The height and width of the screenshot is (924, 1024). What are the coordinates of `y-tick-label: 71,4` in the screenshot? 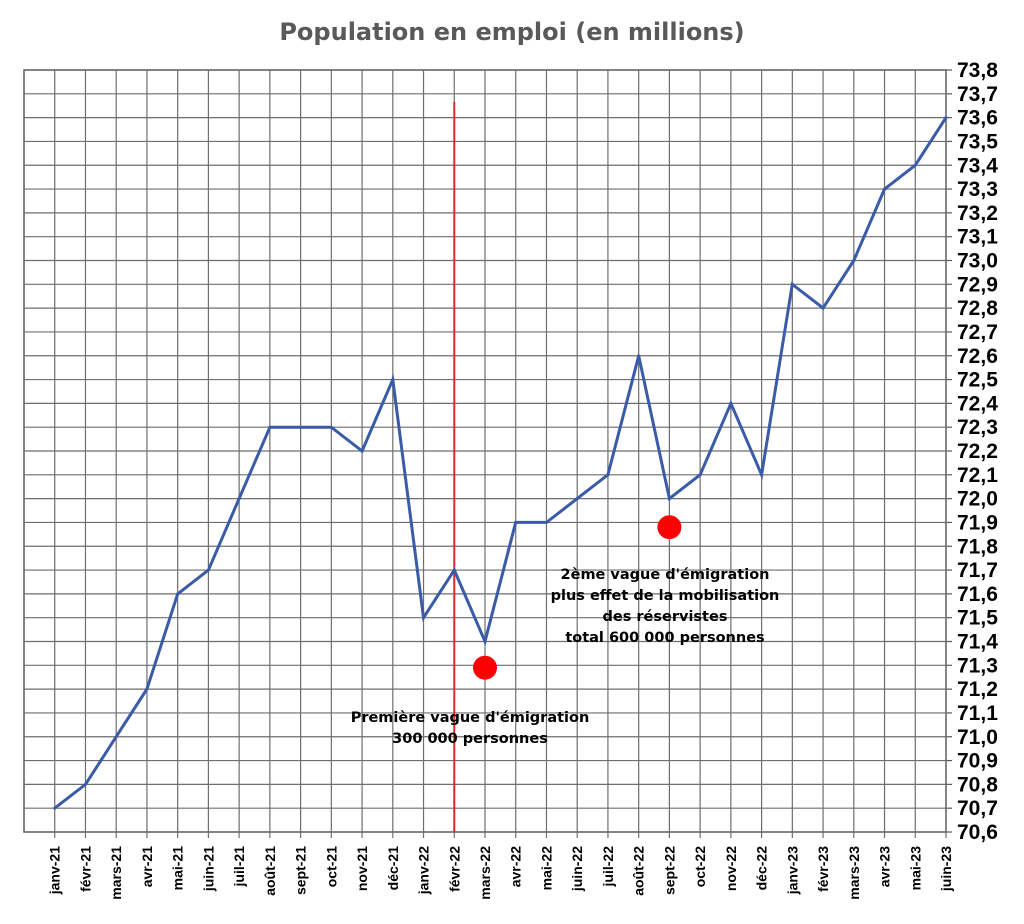 It's located at (977, 642).